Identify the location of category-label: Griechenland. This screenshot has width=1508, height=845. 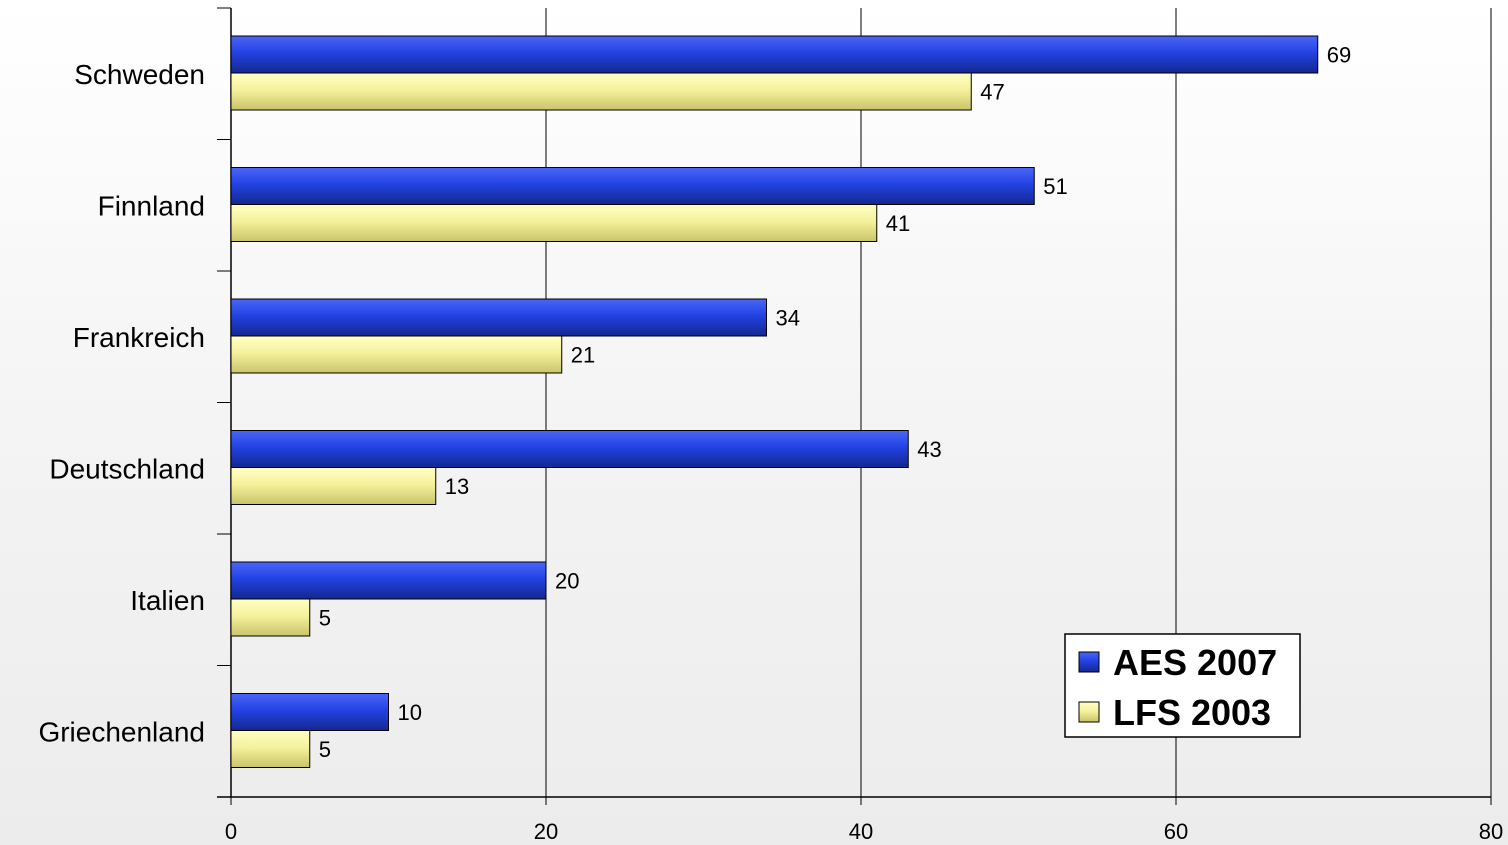
(121, 731).